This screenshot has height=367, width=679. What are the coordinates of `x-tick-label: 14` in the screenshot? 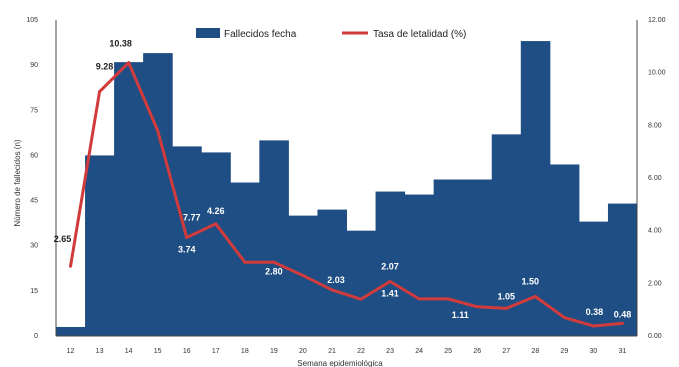 It's located at (129, 351).